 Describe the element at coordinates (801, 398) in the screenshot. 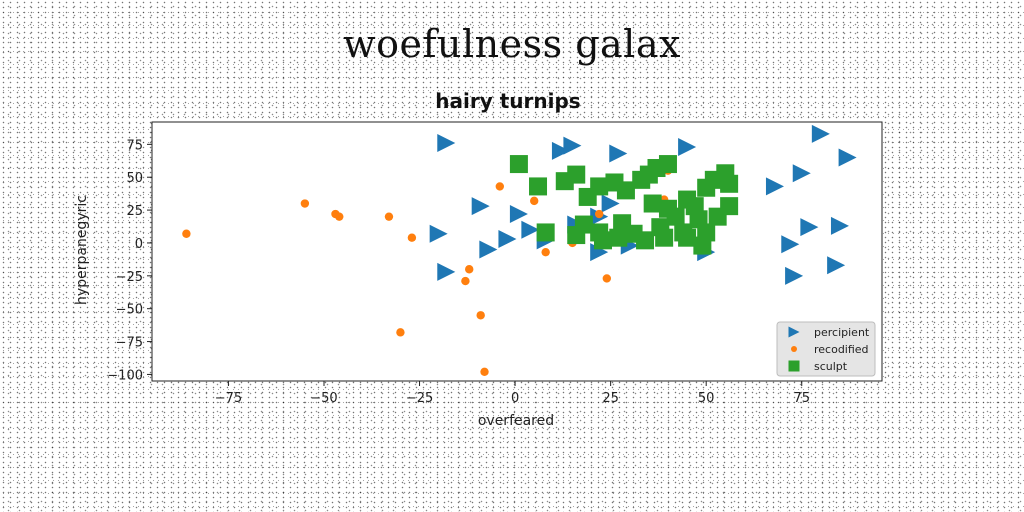

I see `x-tick-label: 75` at that location.